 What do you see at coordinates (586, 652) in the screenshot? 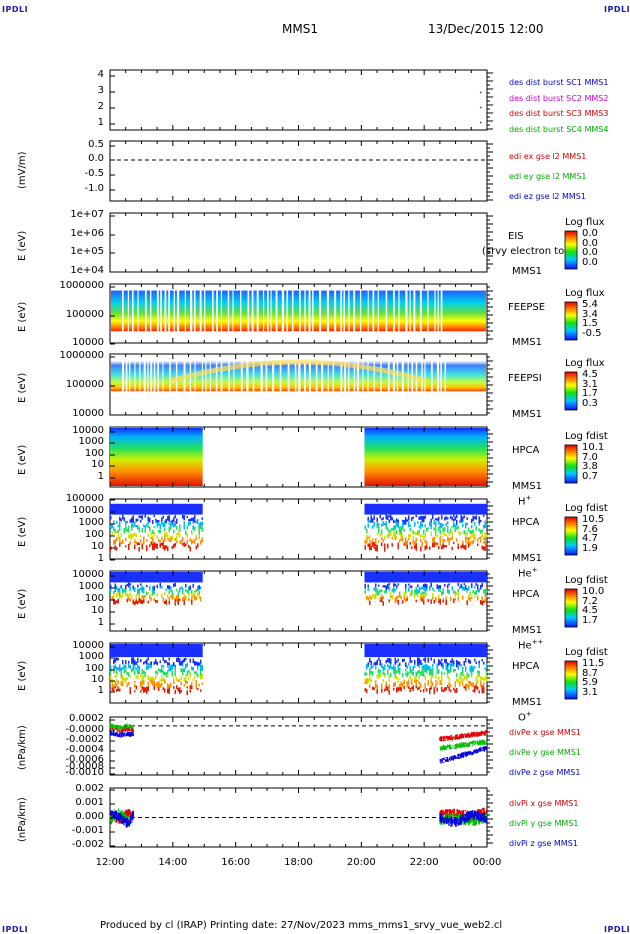
I see `colorbar-title-hpca_o: Log fdist` at bounding box center [586, 652].